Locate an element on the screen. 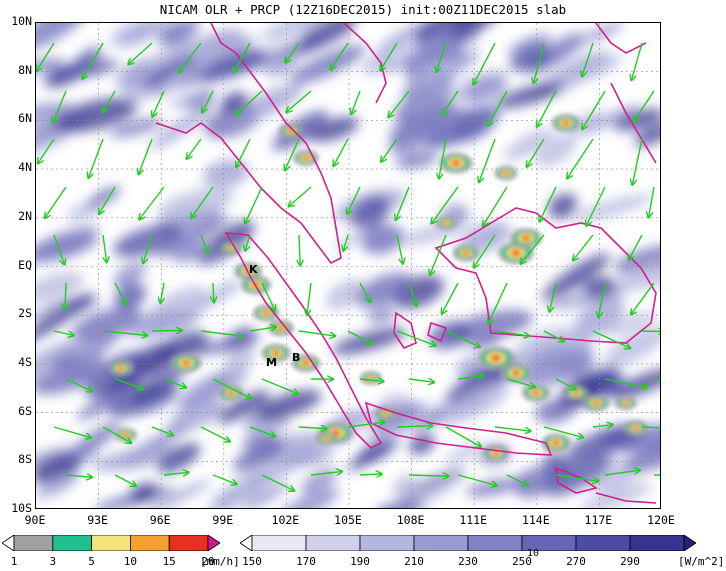 Image resolution: width=726 pixels, height=571 pixels. olr-colorbar is located at coordinates (468, 543).